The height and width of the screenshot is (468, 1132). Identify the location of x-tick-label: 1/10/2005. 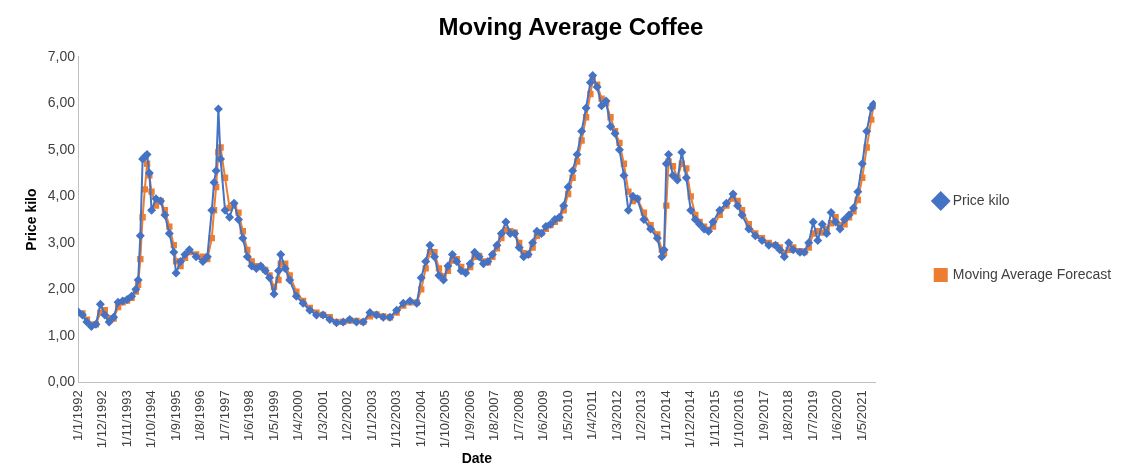
(445, 419).